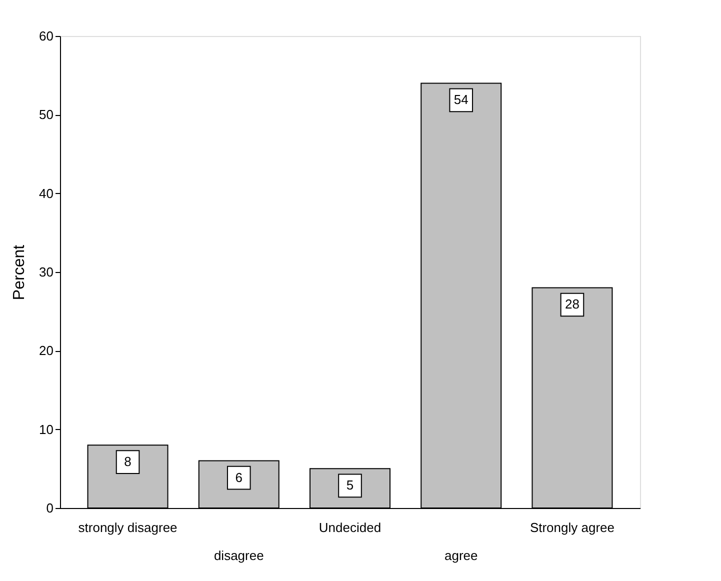 Image resolution: width=721 pixels, height=581 pixels. Describe the element at coordinates (46, 114) in the screenshot. I see `y-tick-label: 50` at that location.